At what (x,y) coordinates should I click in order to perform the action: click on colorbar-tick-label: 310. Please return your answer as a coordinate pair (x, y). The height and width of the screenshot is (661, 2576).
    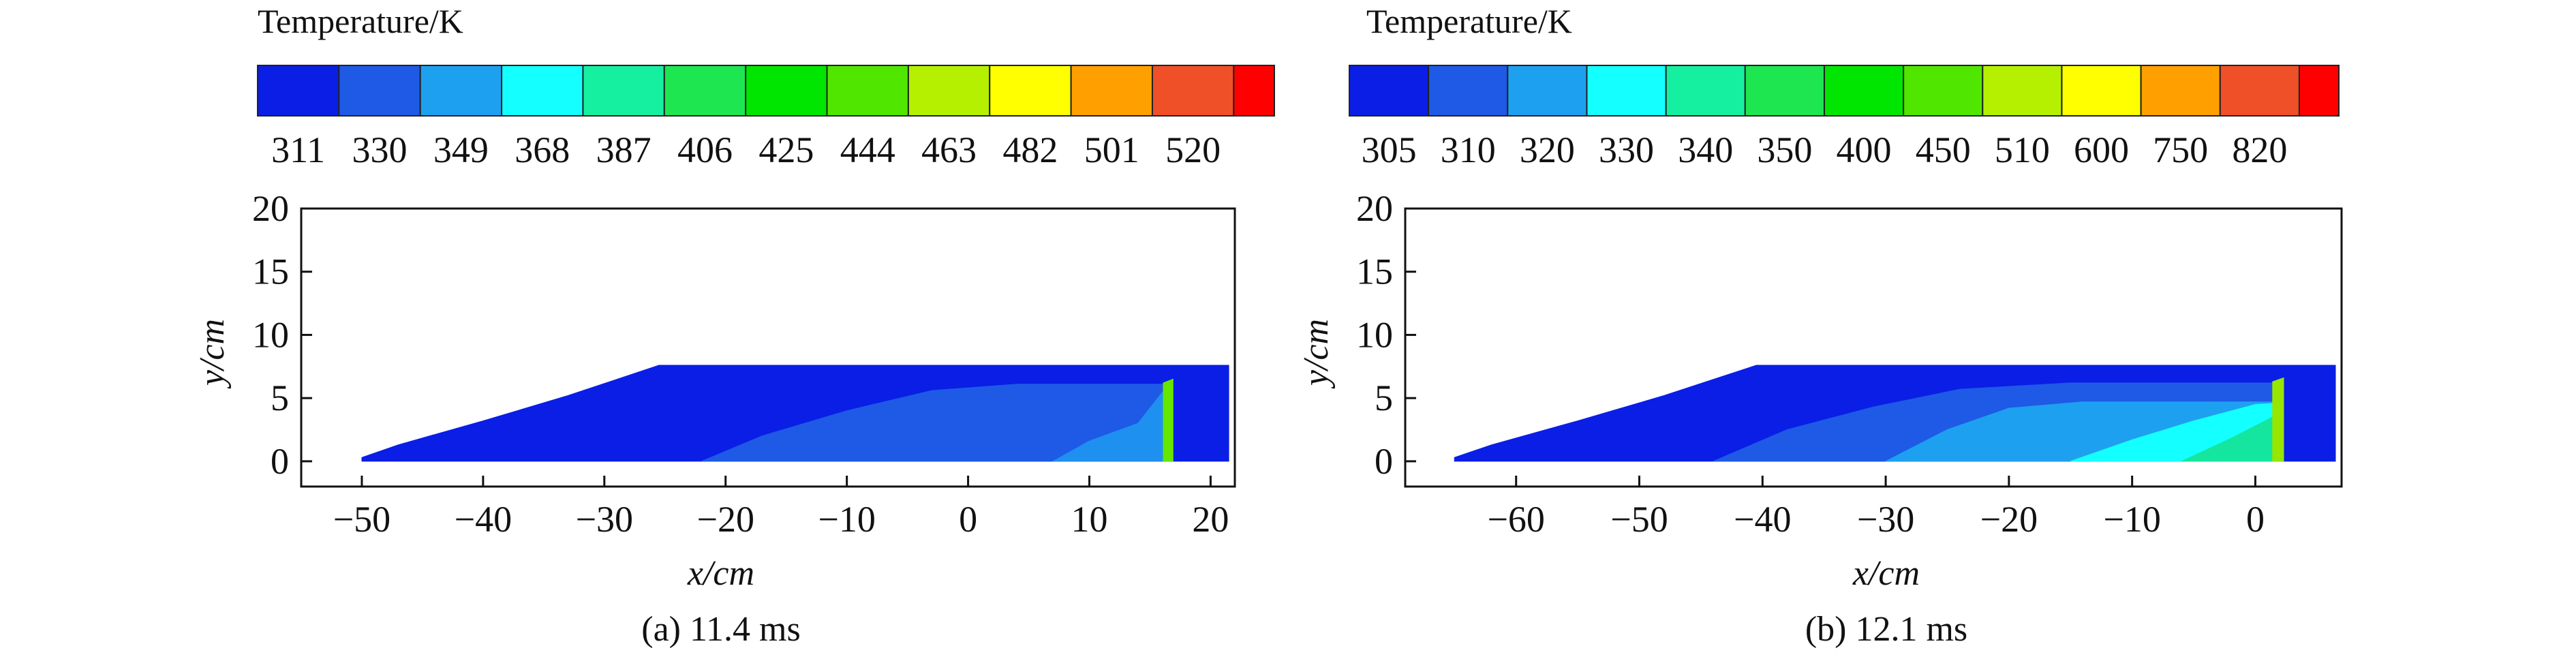
    Looking at the image, I should click on (1468, 149).